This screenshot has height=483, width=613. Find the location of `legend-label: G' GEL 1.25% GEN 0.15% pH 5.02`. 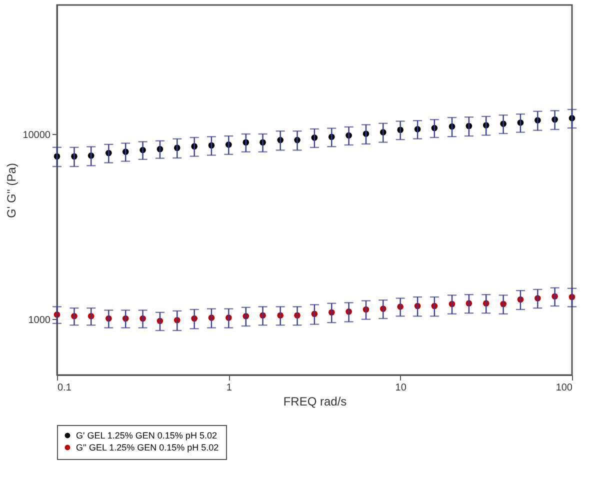

legend-label: G' GEL 1.25% GEN 0.15% pH 5.02 is located at coordinates (146, 435).